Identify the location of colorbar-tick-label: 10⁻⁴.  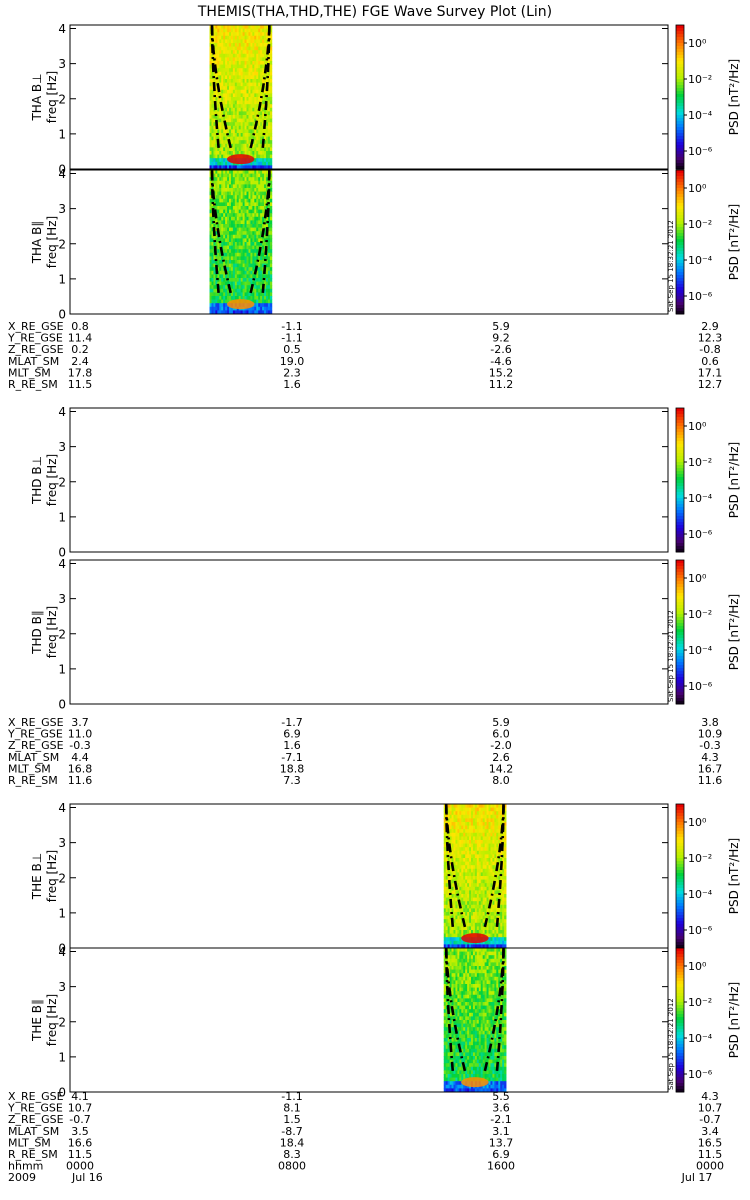
(700, 498).